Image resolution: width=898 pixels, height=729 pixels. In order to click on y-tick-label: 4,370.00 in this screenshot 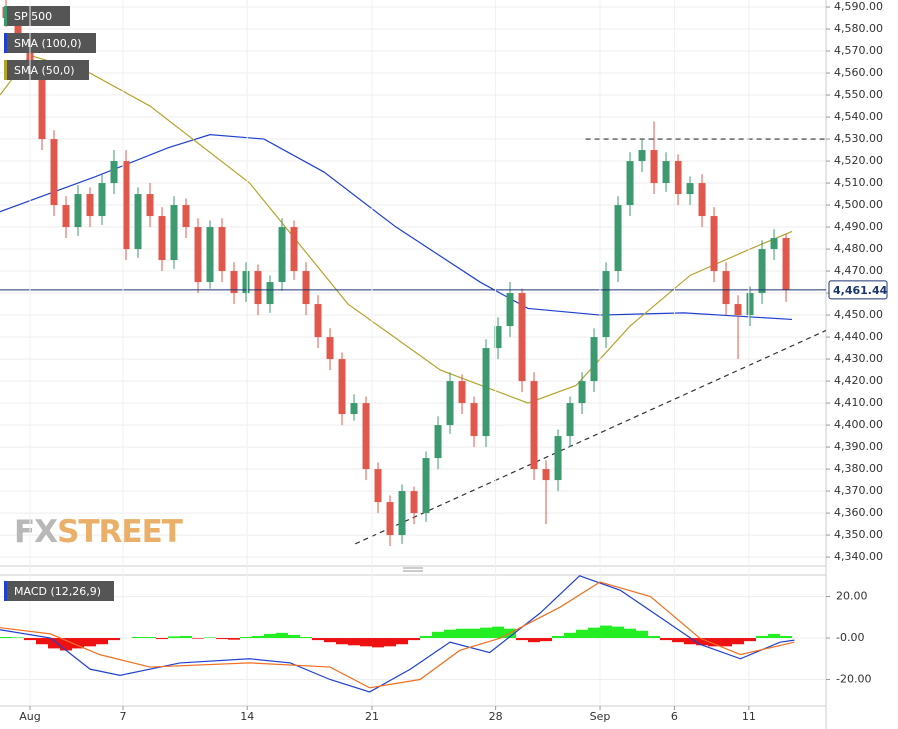, I will do `click(858, 490)`.